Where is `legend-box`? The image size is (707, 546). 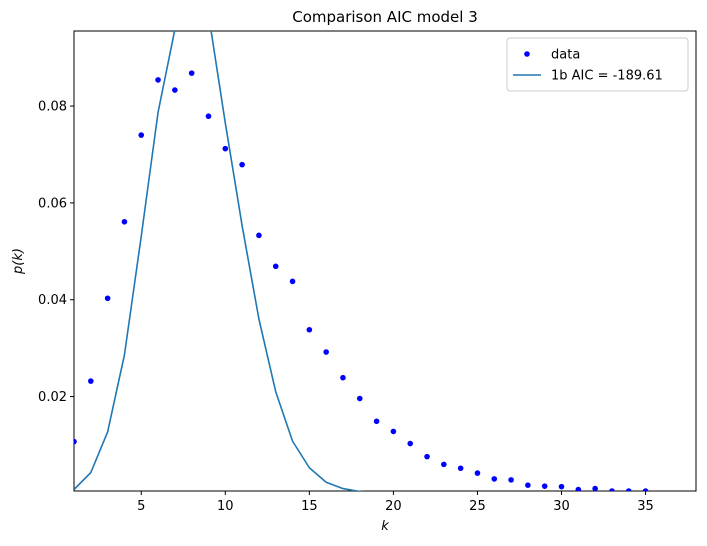 legend-box is located at coordinates (597, 64).